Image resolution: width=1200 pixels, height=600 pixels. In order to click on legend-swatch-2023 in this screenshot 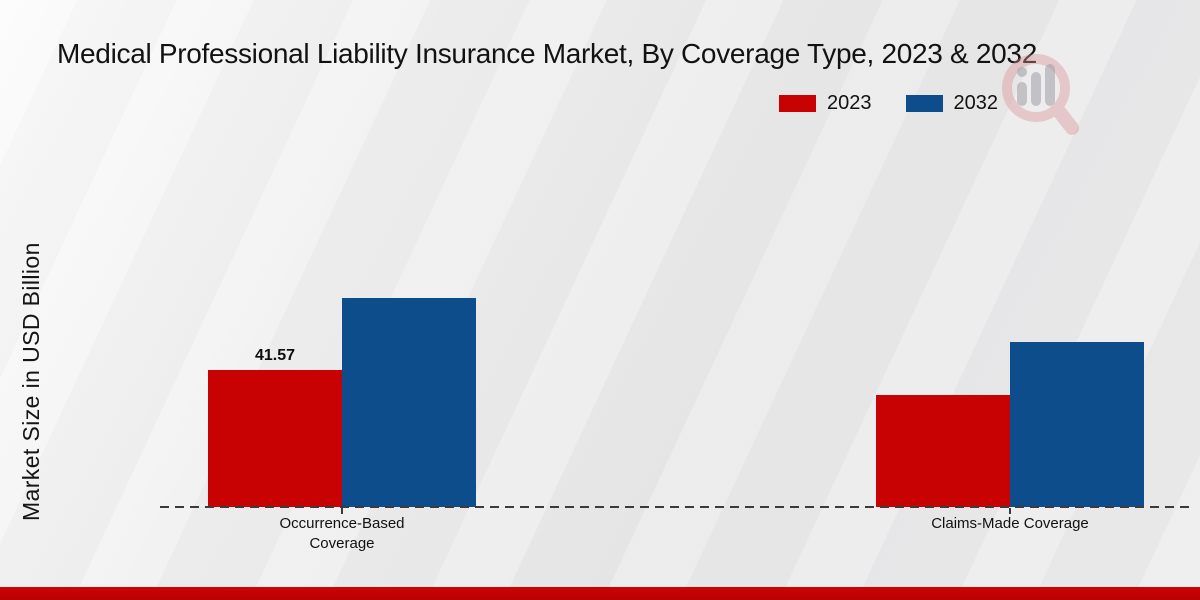, I will do `click(797, 103)`.